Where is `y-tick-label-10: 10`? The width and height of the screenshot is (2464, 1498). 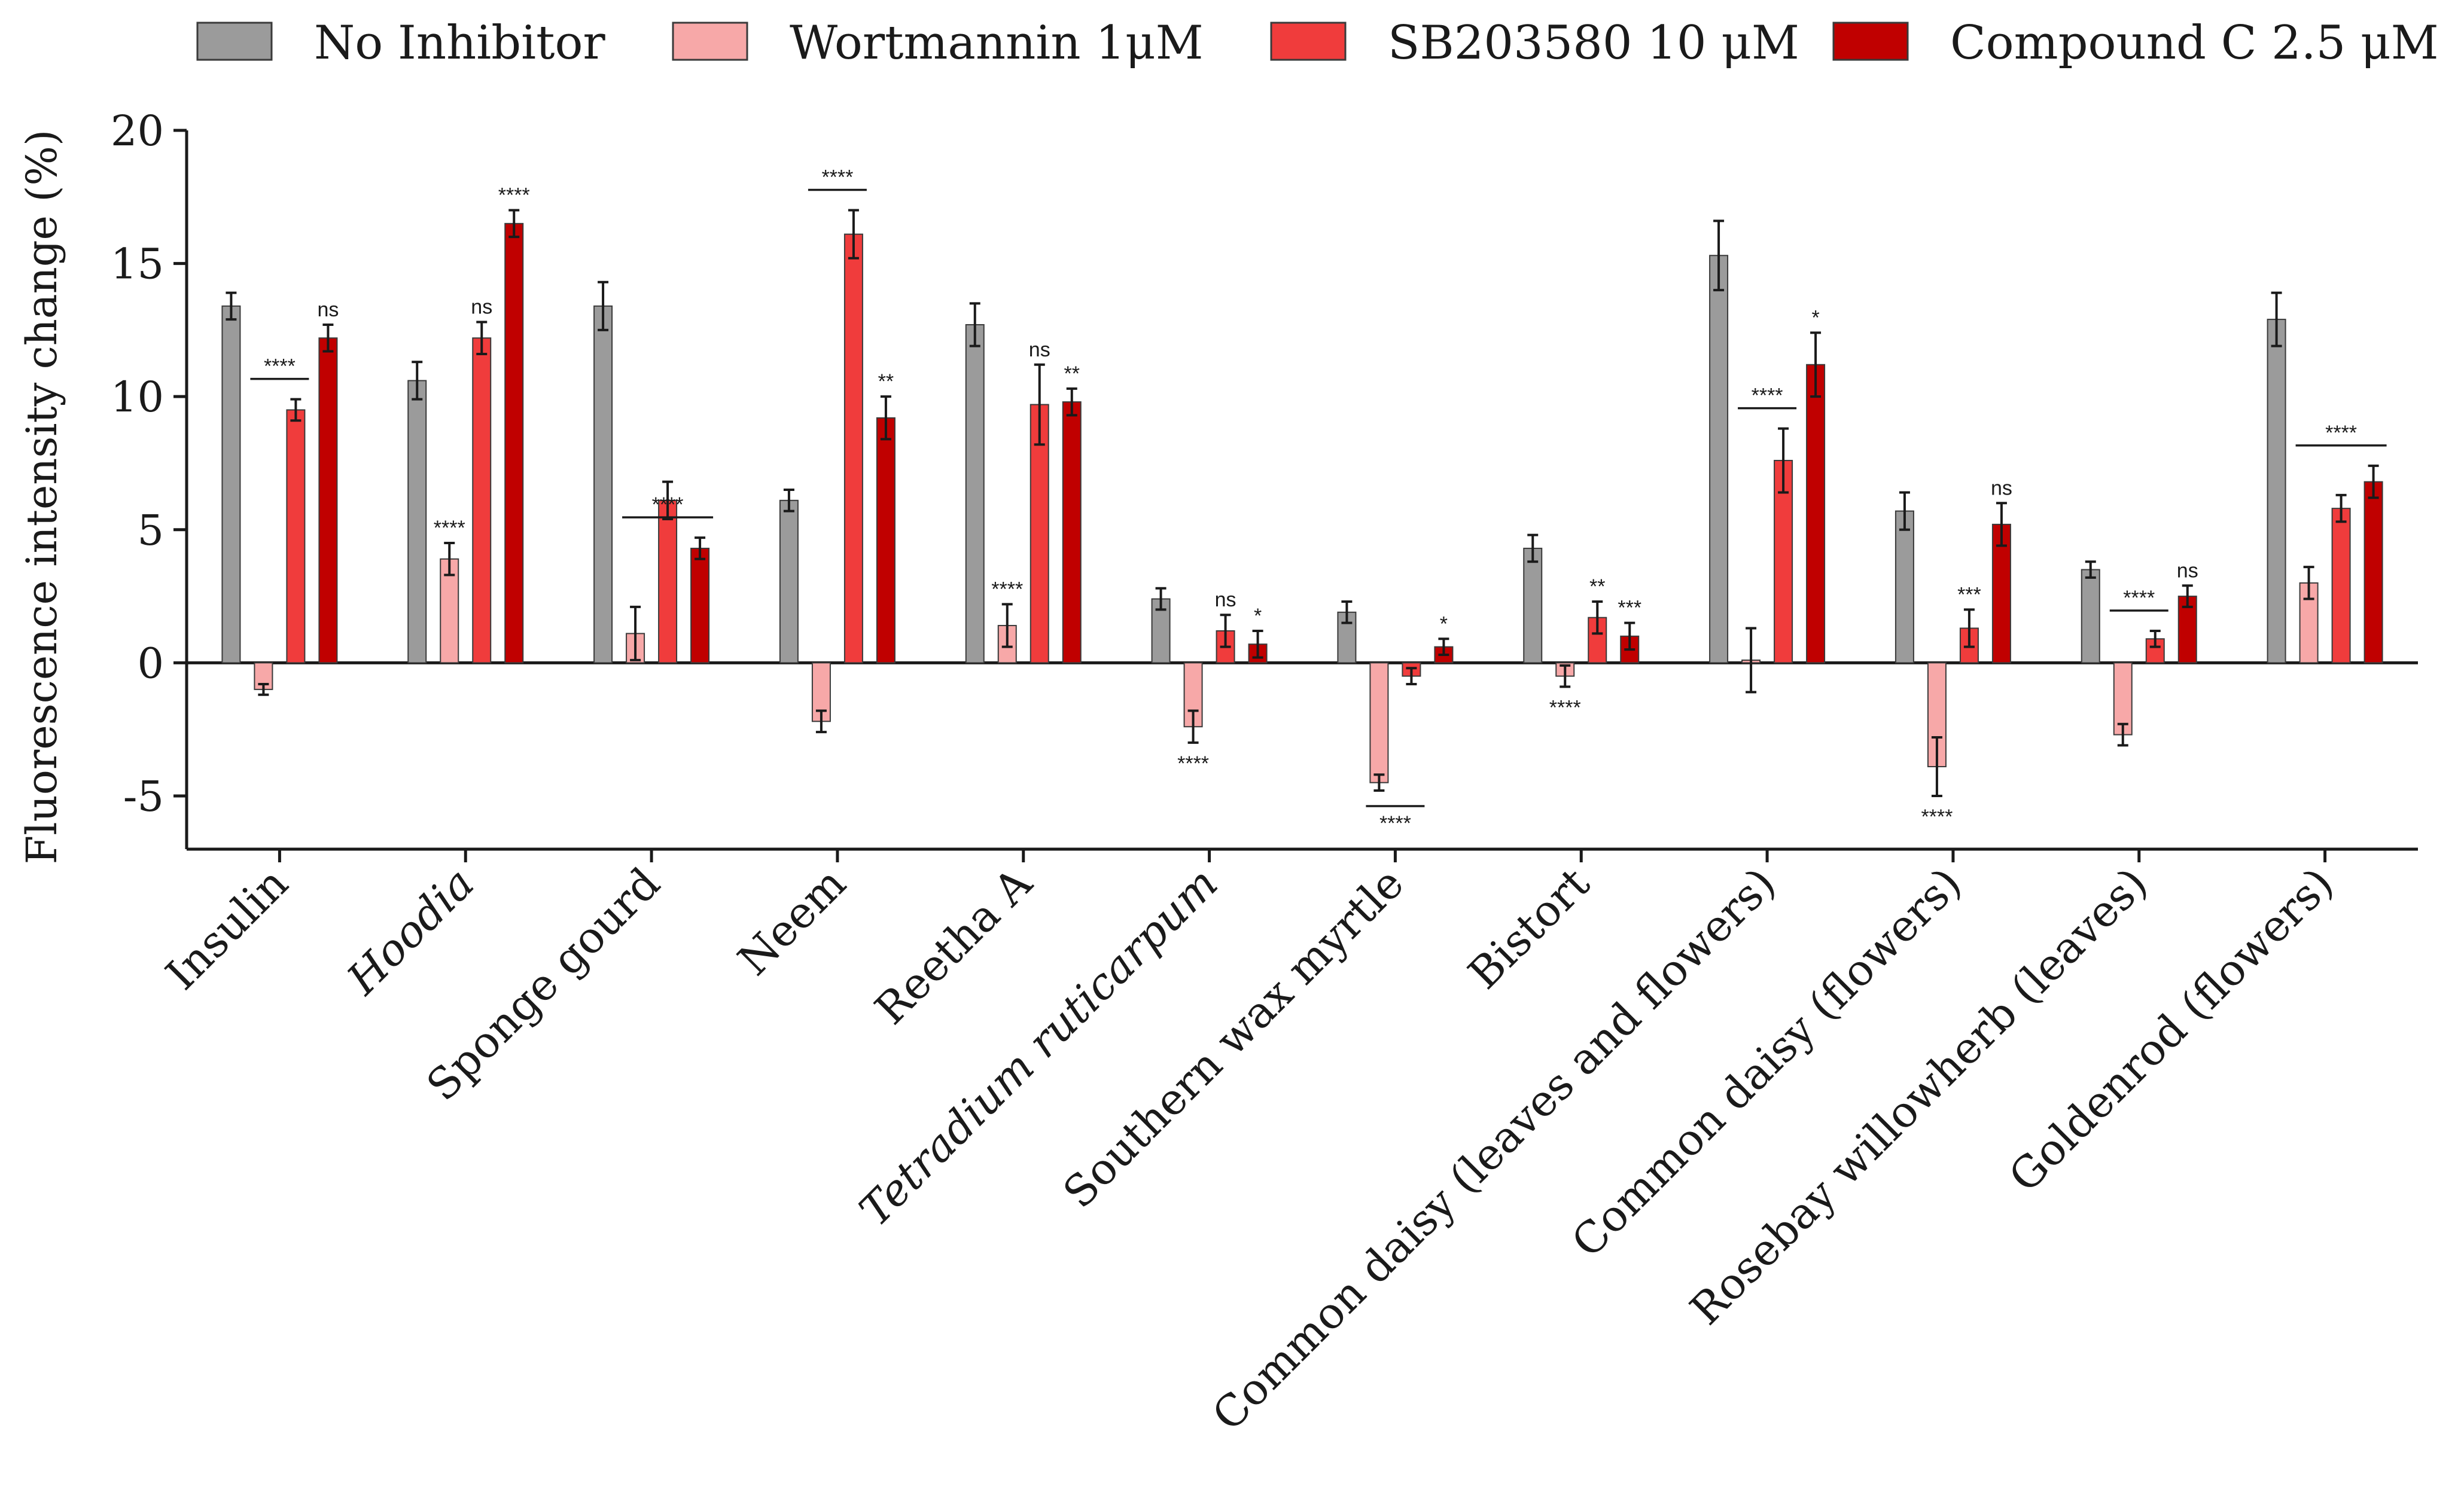 y-tick-label-10: 10 is located at coordinates (137, 398).